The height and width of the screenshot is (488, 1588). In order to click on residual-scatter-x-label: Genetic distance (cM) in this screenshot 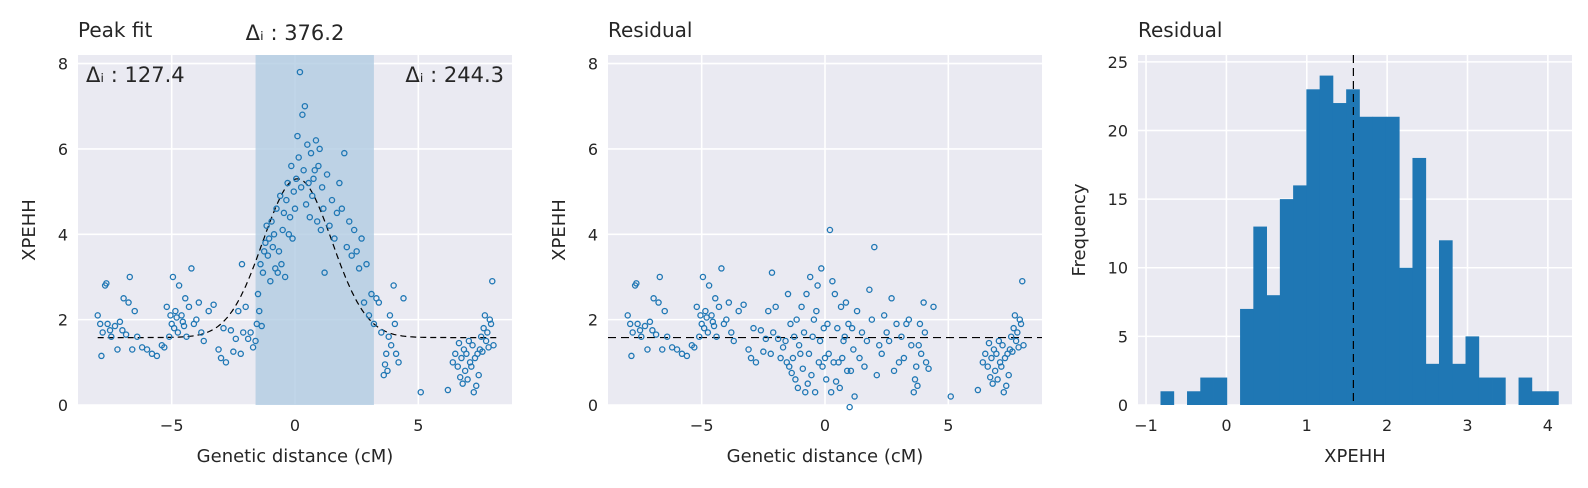, I will do `click(825, 456)`.